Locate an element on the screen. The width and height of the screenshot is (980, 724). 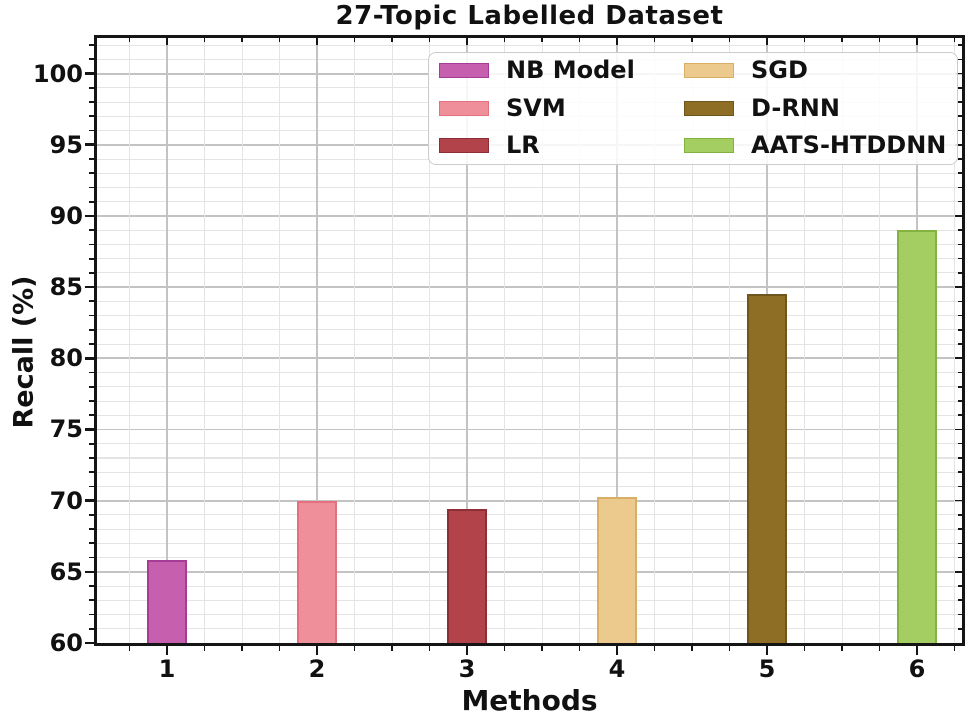
legend: NB Model SVM LR SGD D-RNN AATS-HTDDNN is located at coordinates (693, 108).